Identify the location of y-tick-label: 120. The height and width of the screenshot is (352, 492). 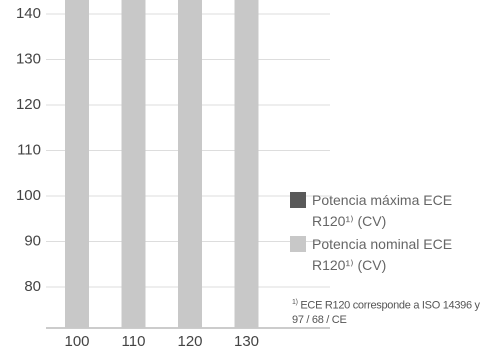
(28, 104).